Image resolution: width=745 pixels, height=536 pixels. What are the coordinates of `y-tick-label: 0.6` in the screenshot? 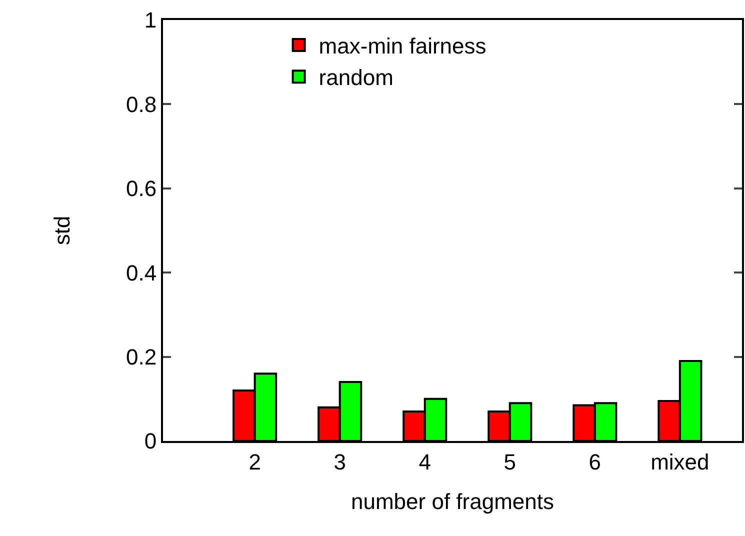 It's located at (141, 189).